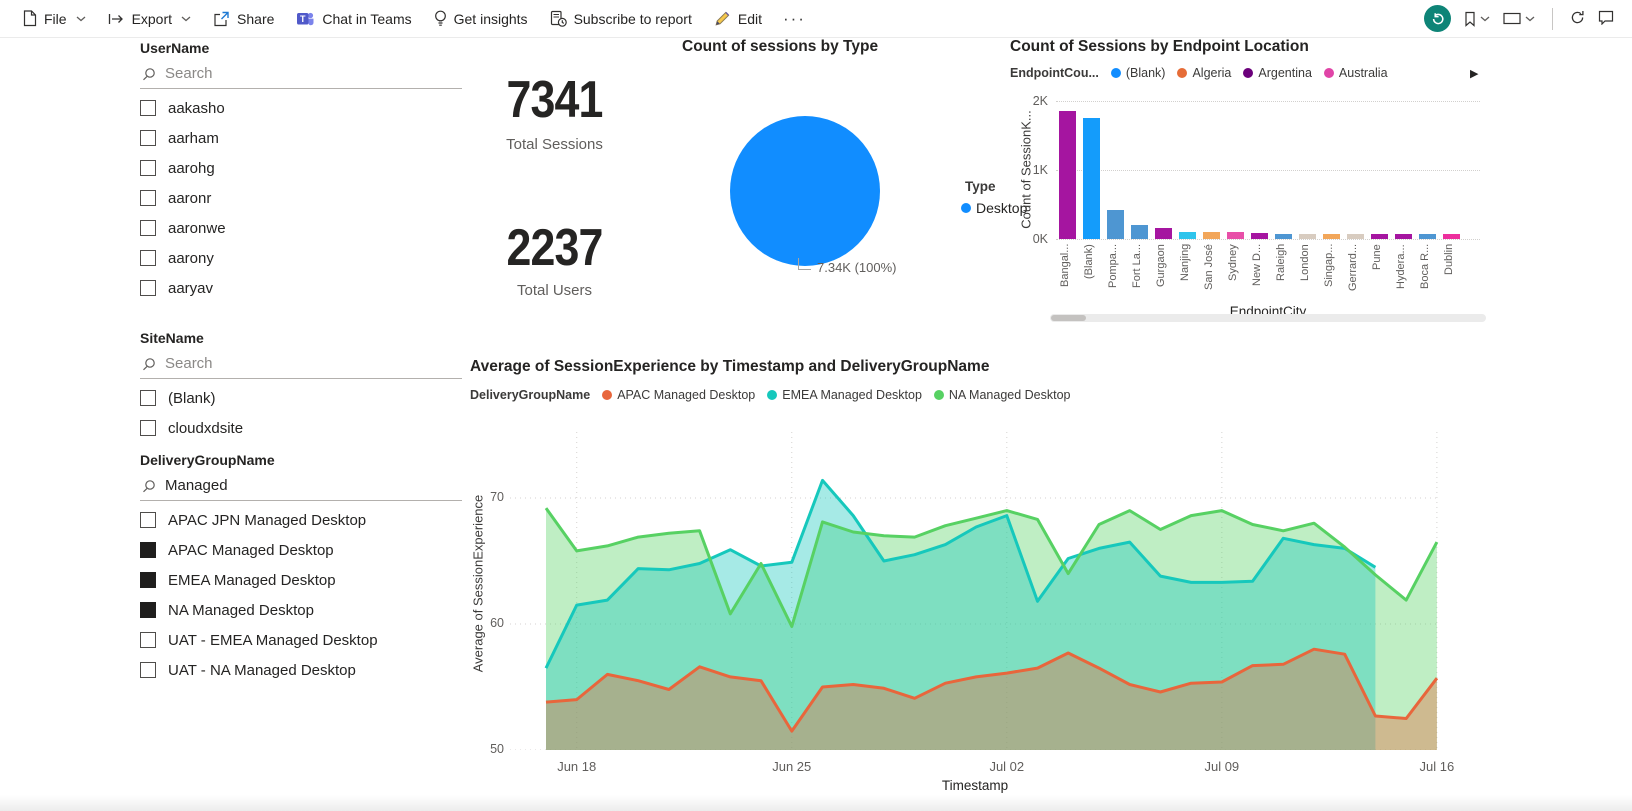 Image resolution: width=1632 pixels, height=811 pixels. I want to click on slicer-item: aarohg, so click(301, 168).